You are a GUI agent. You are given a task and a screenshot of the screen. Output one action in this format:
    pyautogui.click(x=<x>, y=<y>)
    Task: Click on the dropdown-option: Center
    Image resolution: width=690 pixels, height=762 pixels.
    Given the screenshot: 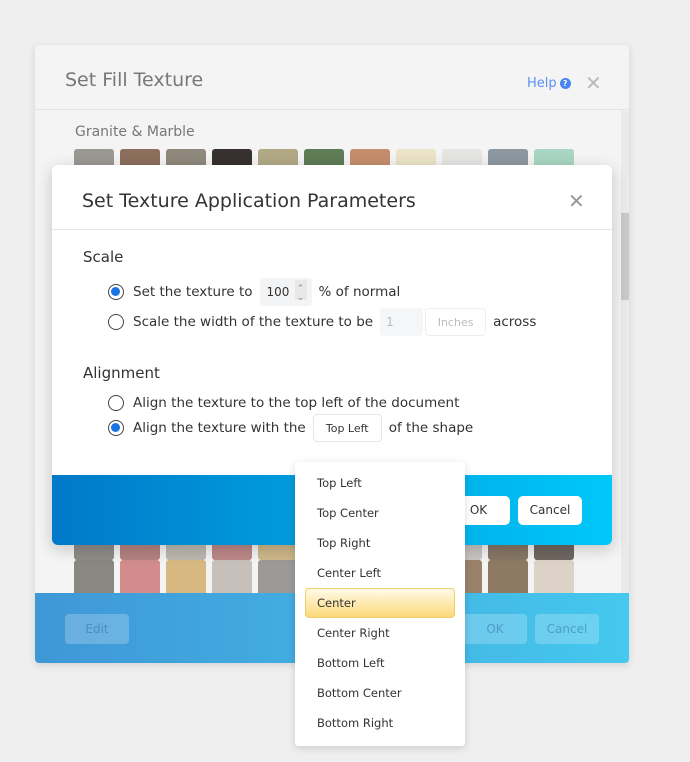 What is the action you would take?
    pyautogui.click(x=380, y=603)
    